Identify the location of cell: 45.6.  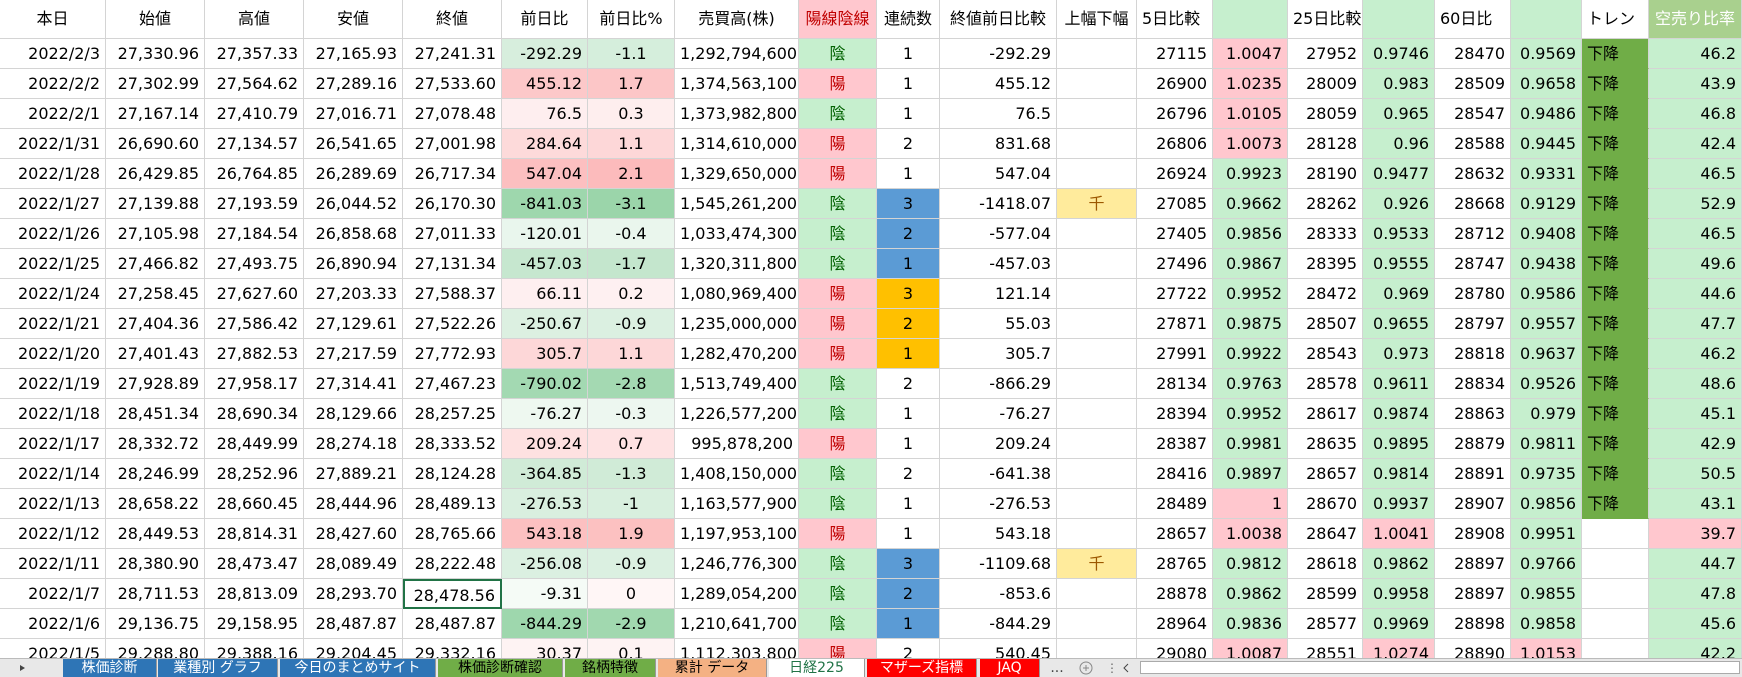
(1695, 624).